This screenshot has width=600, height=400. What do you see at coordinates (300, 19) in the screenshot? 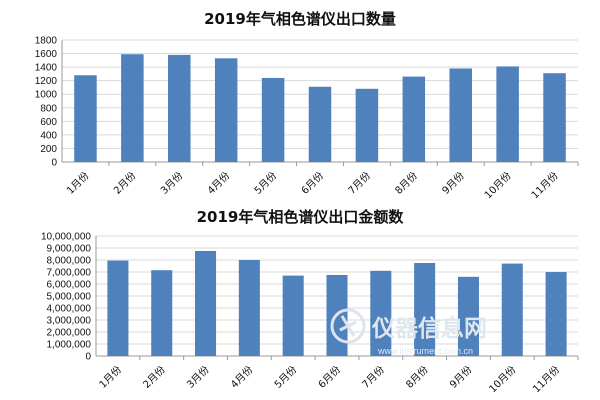
I see `chart-title: 2019年气相色谱仪出口数量` at bounding box center [300, 19].